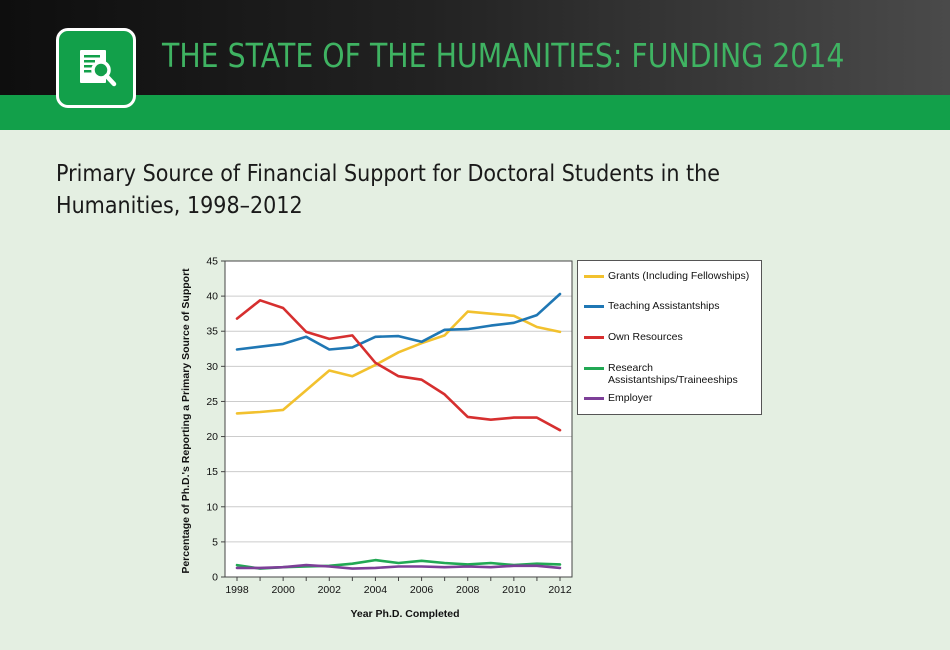 This screenshot has width=950, height=650. I want to click on legend-label: Research Assistantships/Traineeships, so click(673, 374).